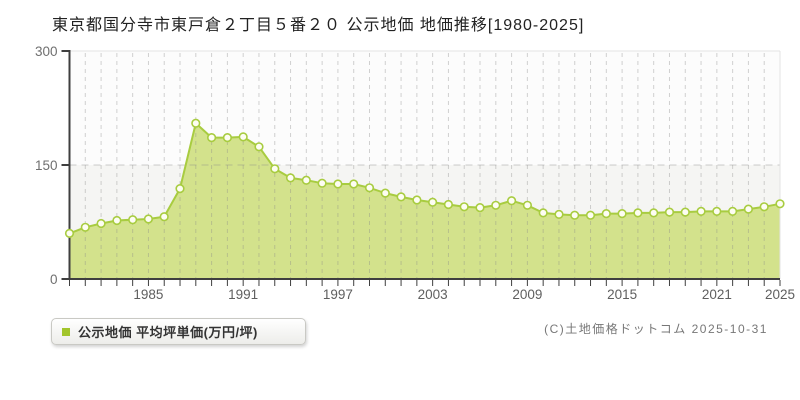 Image resolution: width=800 pixels, height=400 pixels. I want to click on data-point-1981, so click(85, 227).